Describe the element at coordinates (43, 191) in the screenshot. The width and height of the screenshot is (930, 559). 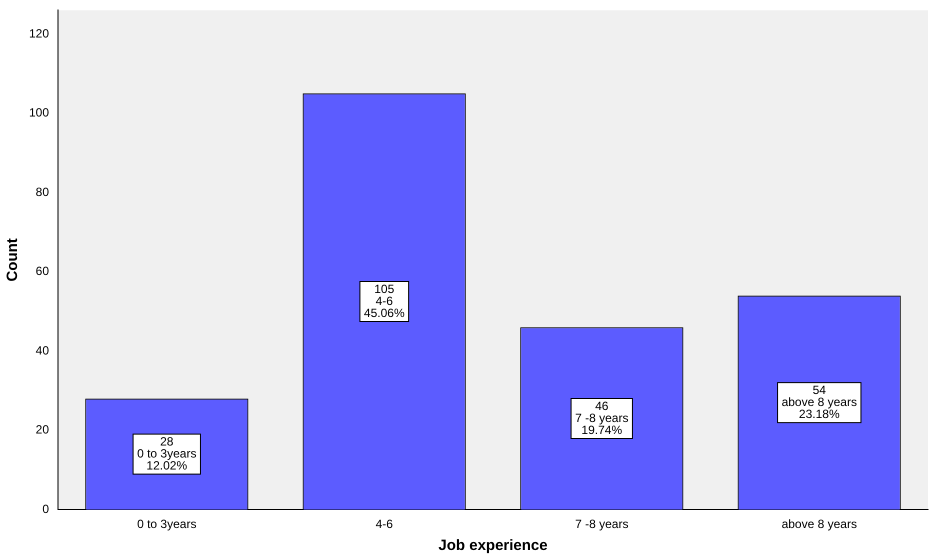
I see `y-tick-label: 80` at that location.